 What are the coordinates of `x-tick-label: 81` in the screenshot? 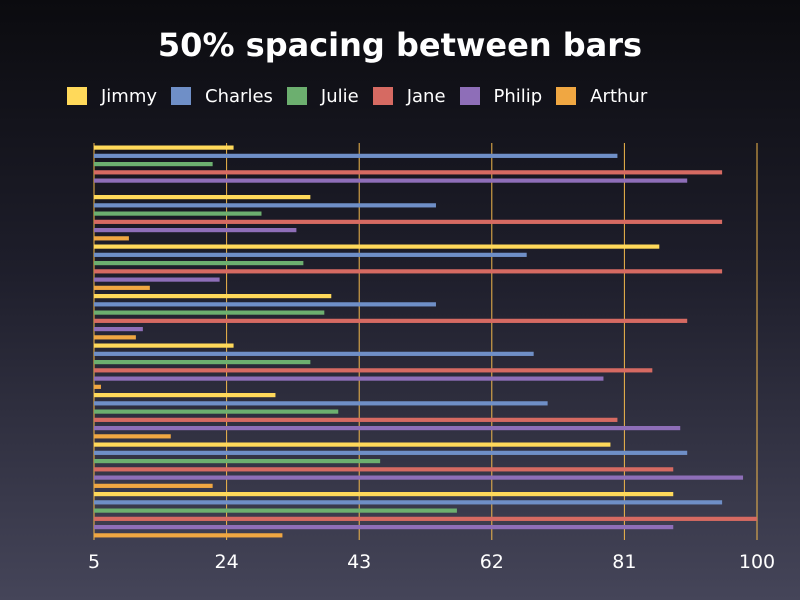 It's located at (624, 562).